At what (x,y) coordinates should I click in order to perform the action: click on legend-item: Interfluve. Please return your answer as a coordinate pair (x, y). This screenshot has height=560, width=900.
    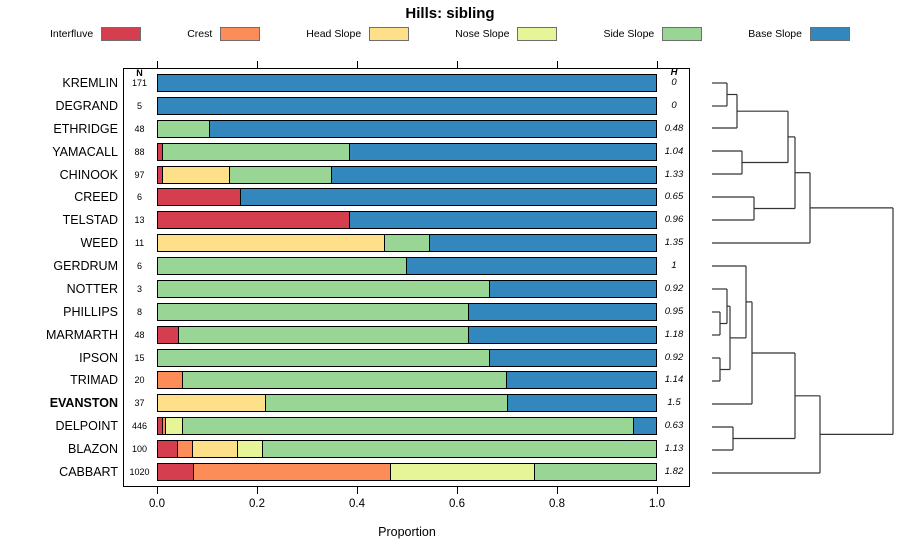
    Looking at the image, I should click on (96, 34).